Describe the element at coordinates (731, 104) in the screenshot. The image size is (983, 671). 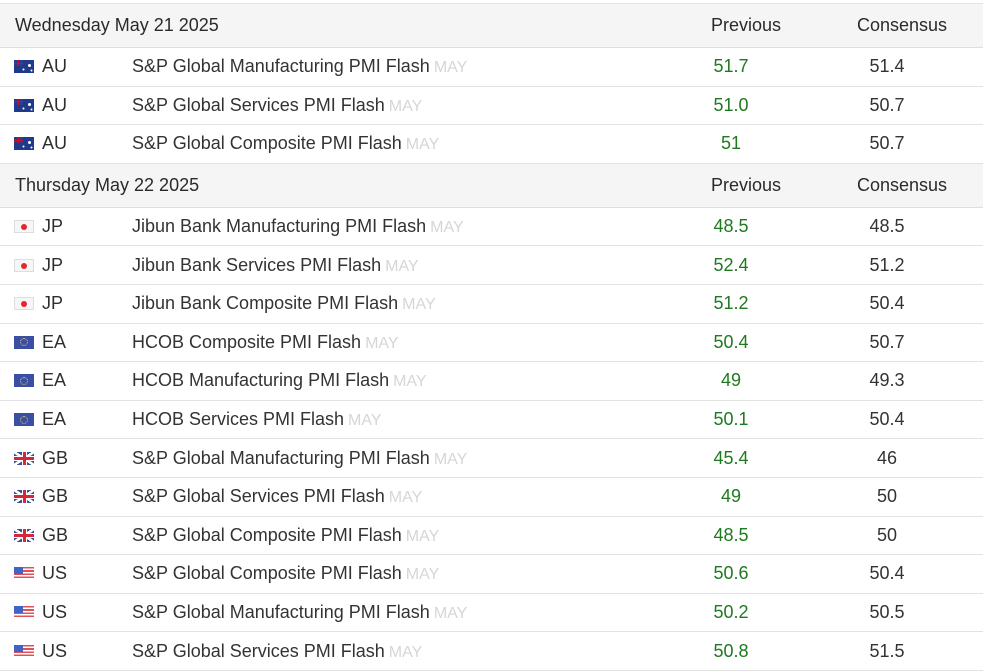
I see `previous-value: 51.0` at that location.